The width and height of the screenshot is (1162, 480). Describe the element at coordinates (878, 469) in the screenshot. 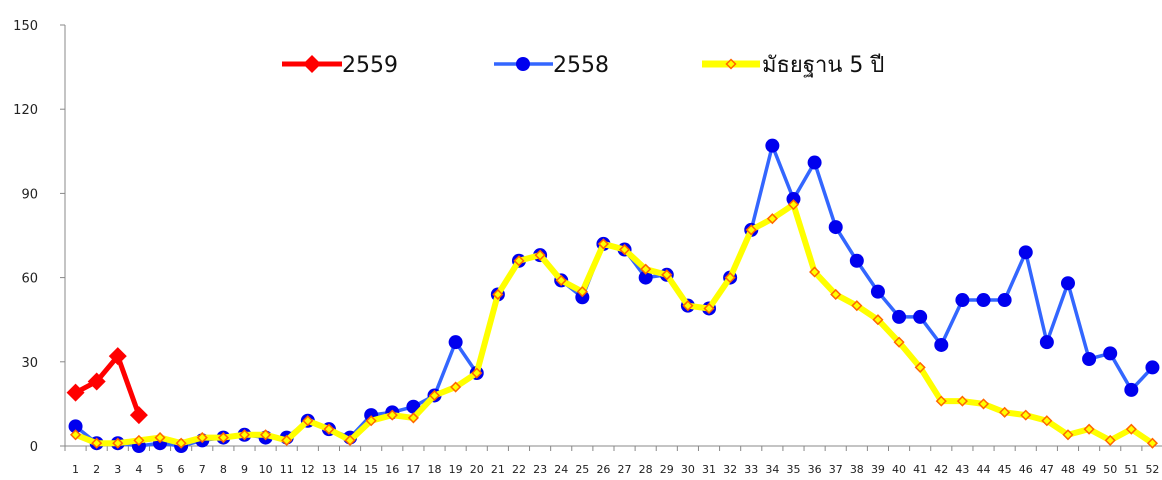

I see `x-tick-label: 39` at that location.